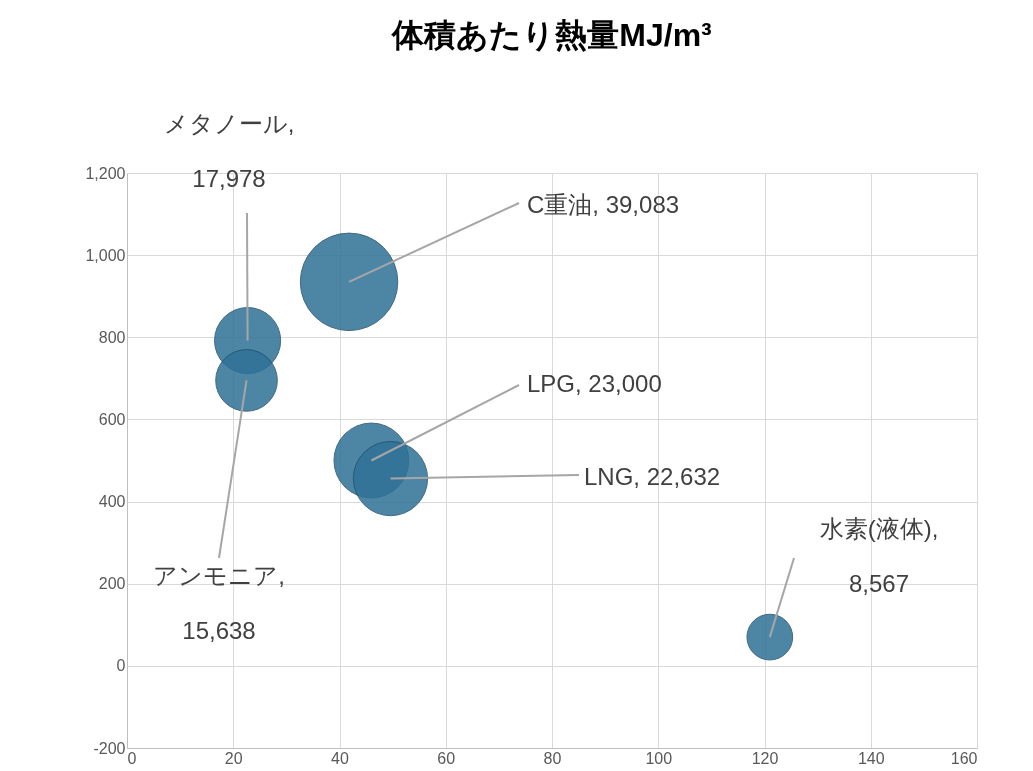 The height and width of the screenshot is (771, 1033). I want to click on x-tick-label: 0, so click(132, 758).